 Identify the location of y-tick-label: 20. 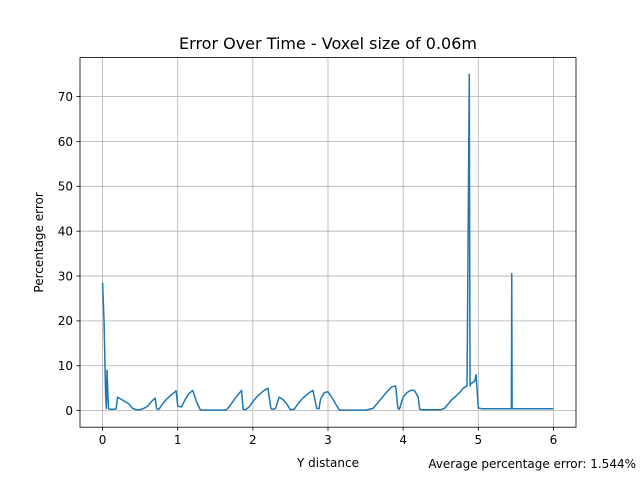
(65, 321).